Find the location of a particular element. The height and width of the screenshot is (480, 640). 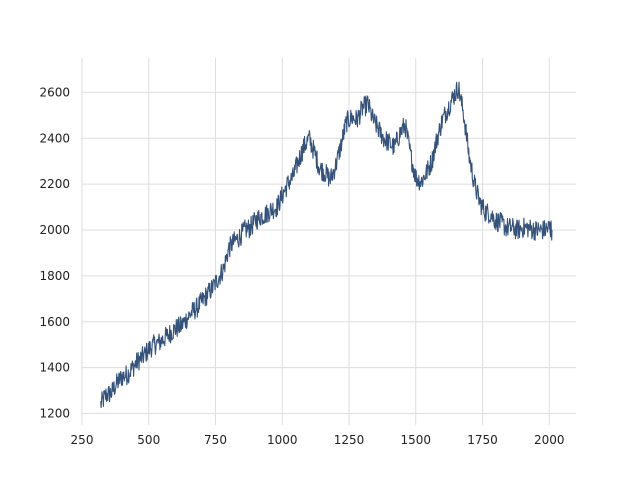

y-tick-label: 2600 is located at coordinates (54, 92).